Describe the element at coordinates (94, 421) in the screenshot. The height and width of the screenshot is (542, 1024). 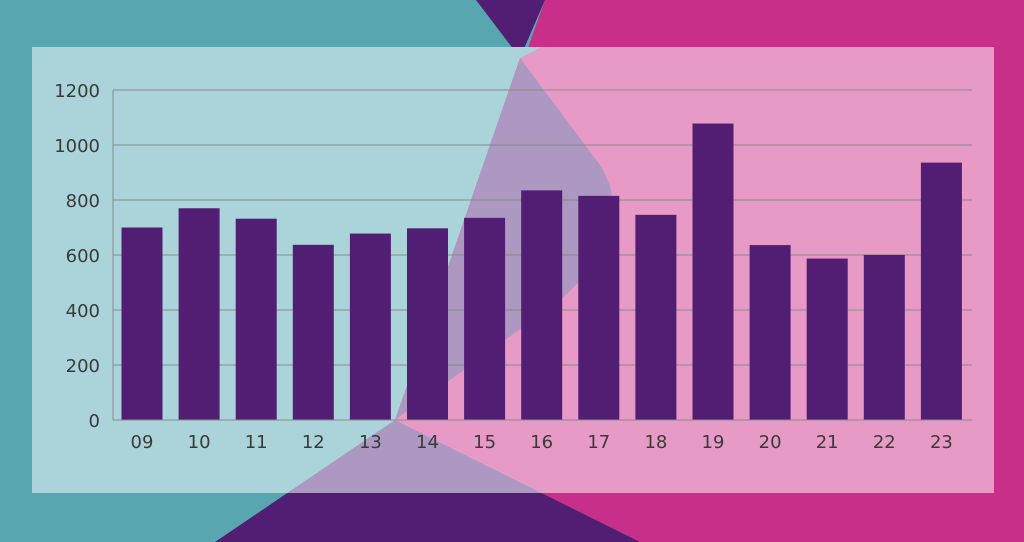
I see `y-tick-label: 0` at that location.